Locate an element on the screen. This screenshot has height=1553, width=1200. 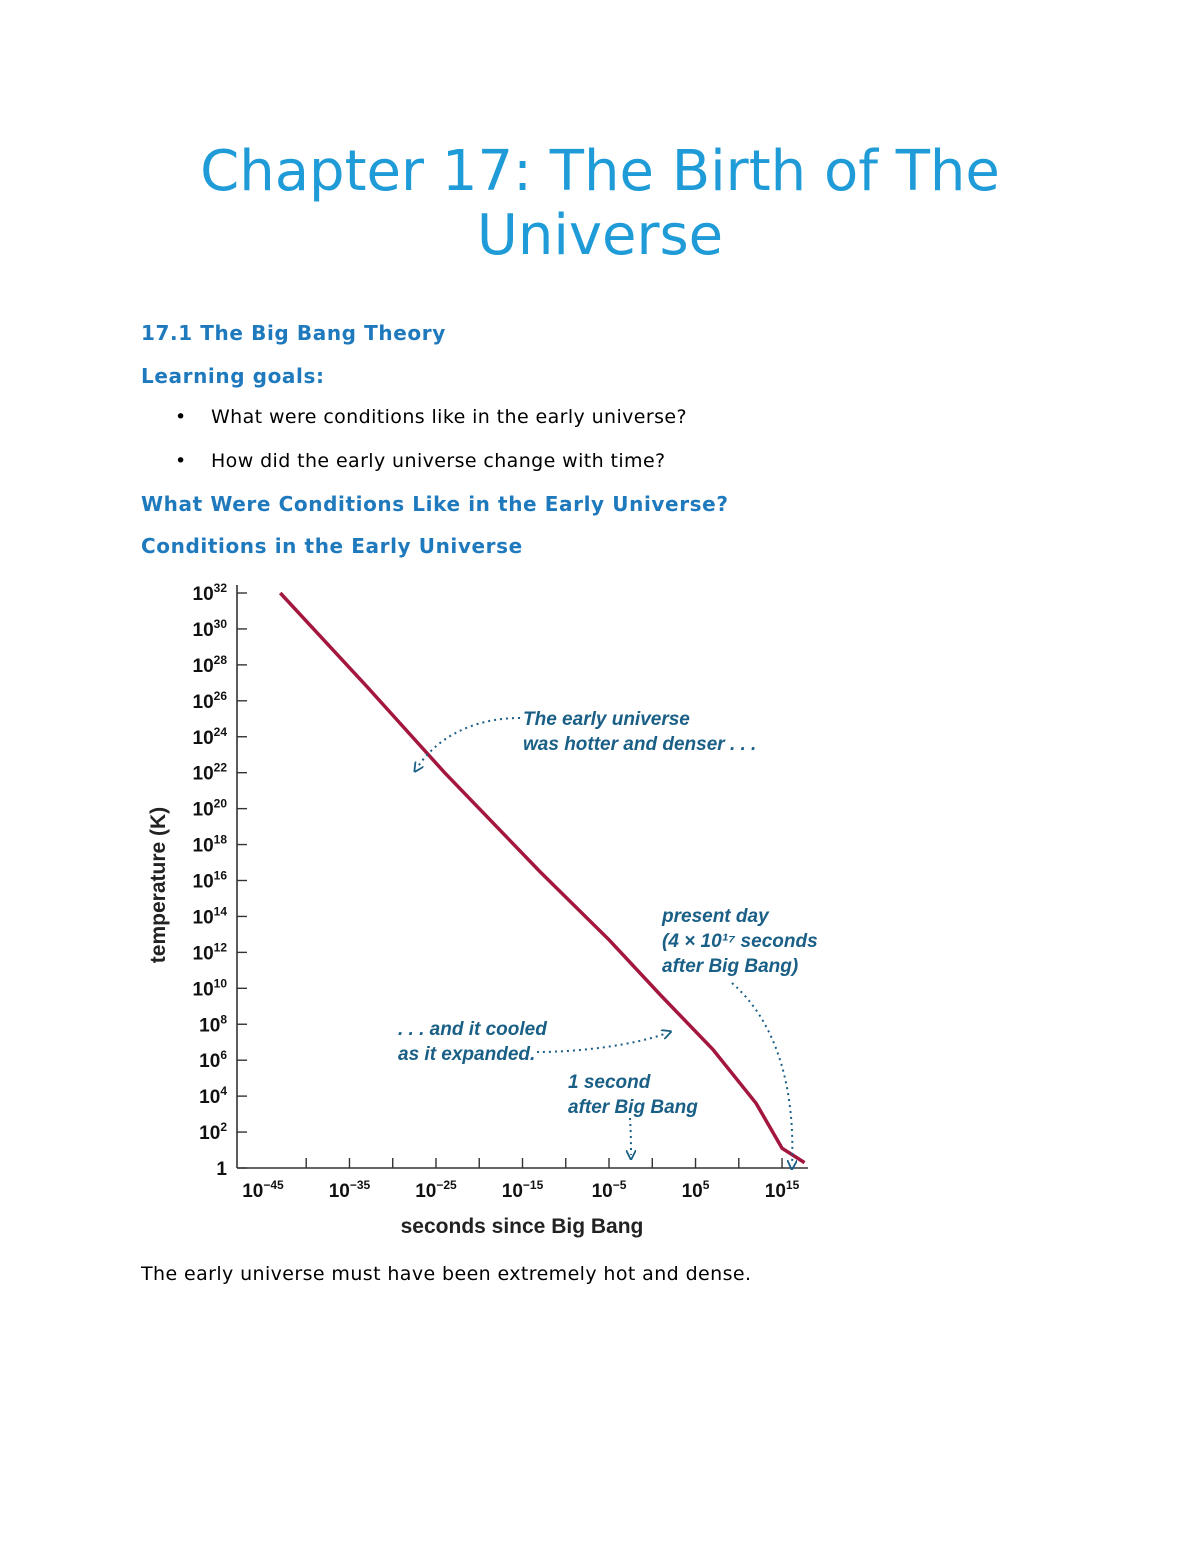
y-tick-label: 10² is located at coordinates (213, 1132).